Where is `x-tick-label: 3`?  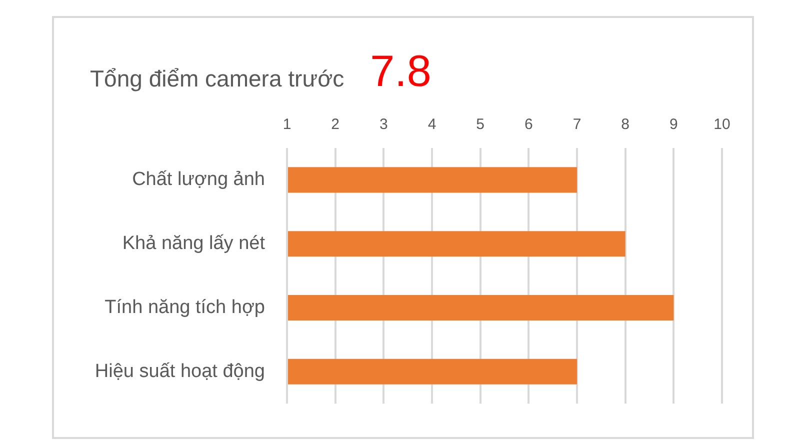 x-tick-label: 3 is located at coordinates (383, 125).